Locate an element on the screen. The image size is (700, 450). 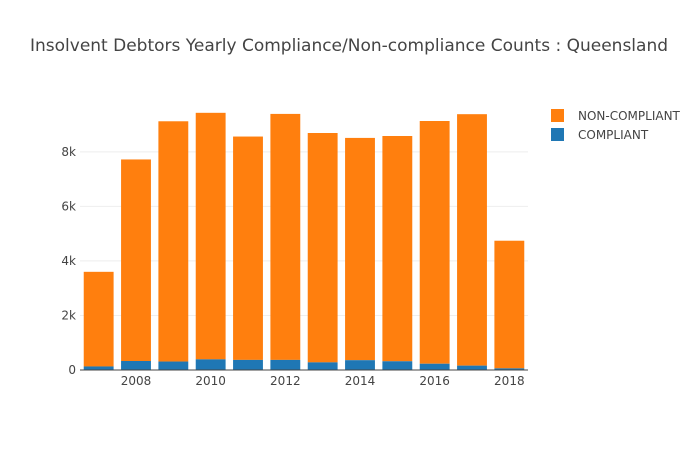
x-tick-label: 2008 is located at coordinates (136, 381).